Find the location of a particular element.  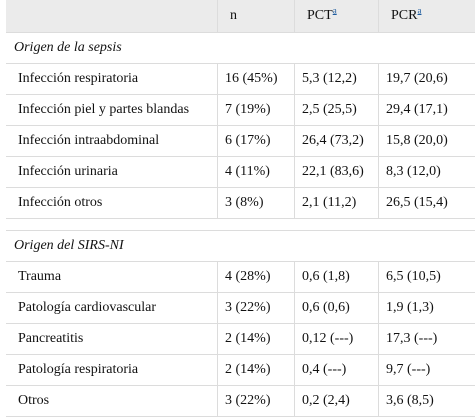

row-n: 6 (17%) is located at coordinates (256, 140).